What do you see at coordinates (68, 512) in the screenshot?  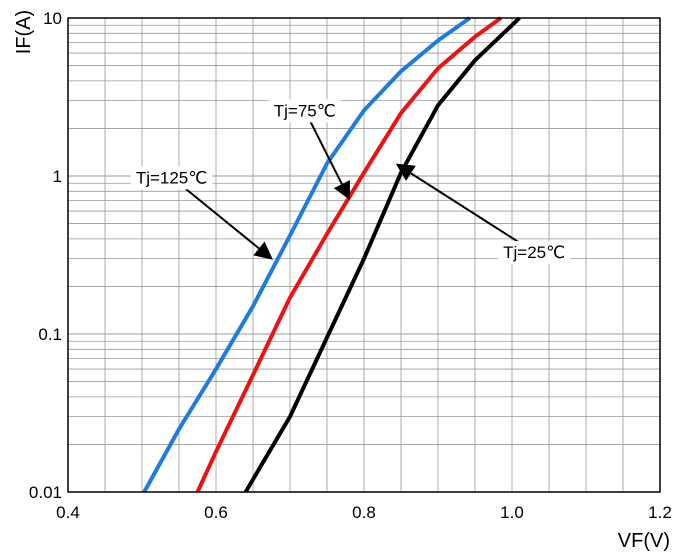 I see `x-tick-label: 0.4` at bounding box center [68, 512].